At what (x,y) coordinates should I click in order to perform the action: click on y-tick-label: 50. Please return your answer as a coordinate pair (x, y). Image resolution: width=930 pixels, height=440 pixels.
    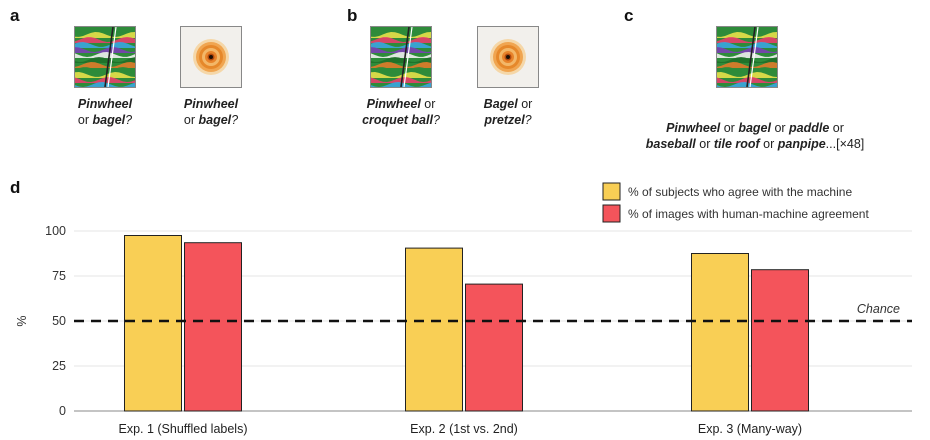
    Looking at the image, I should click on (59, 321).